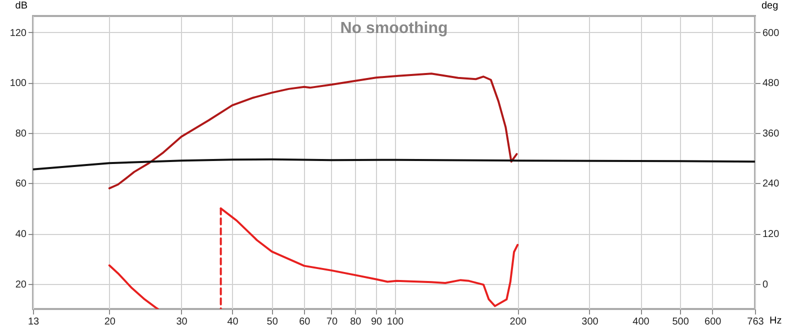  I want to click on x-tick-label: 50, so click(272, 322).